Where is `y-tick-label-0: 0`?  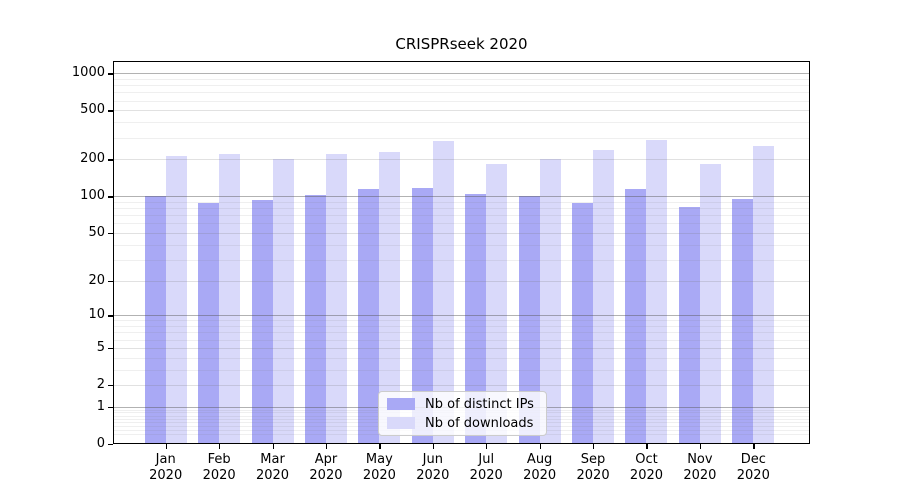
y-tick-label-0: 0 is located at coordinates (100, 443).